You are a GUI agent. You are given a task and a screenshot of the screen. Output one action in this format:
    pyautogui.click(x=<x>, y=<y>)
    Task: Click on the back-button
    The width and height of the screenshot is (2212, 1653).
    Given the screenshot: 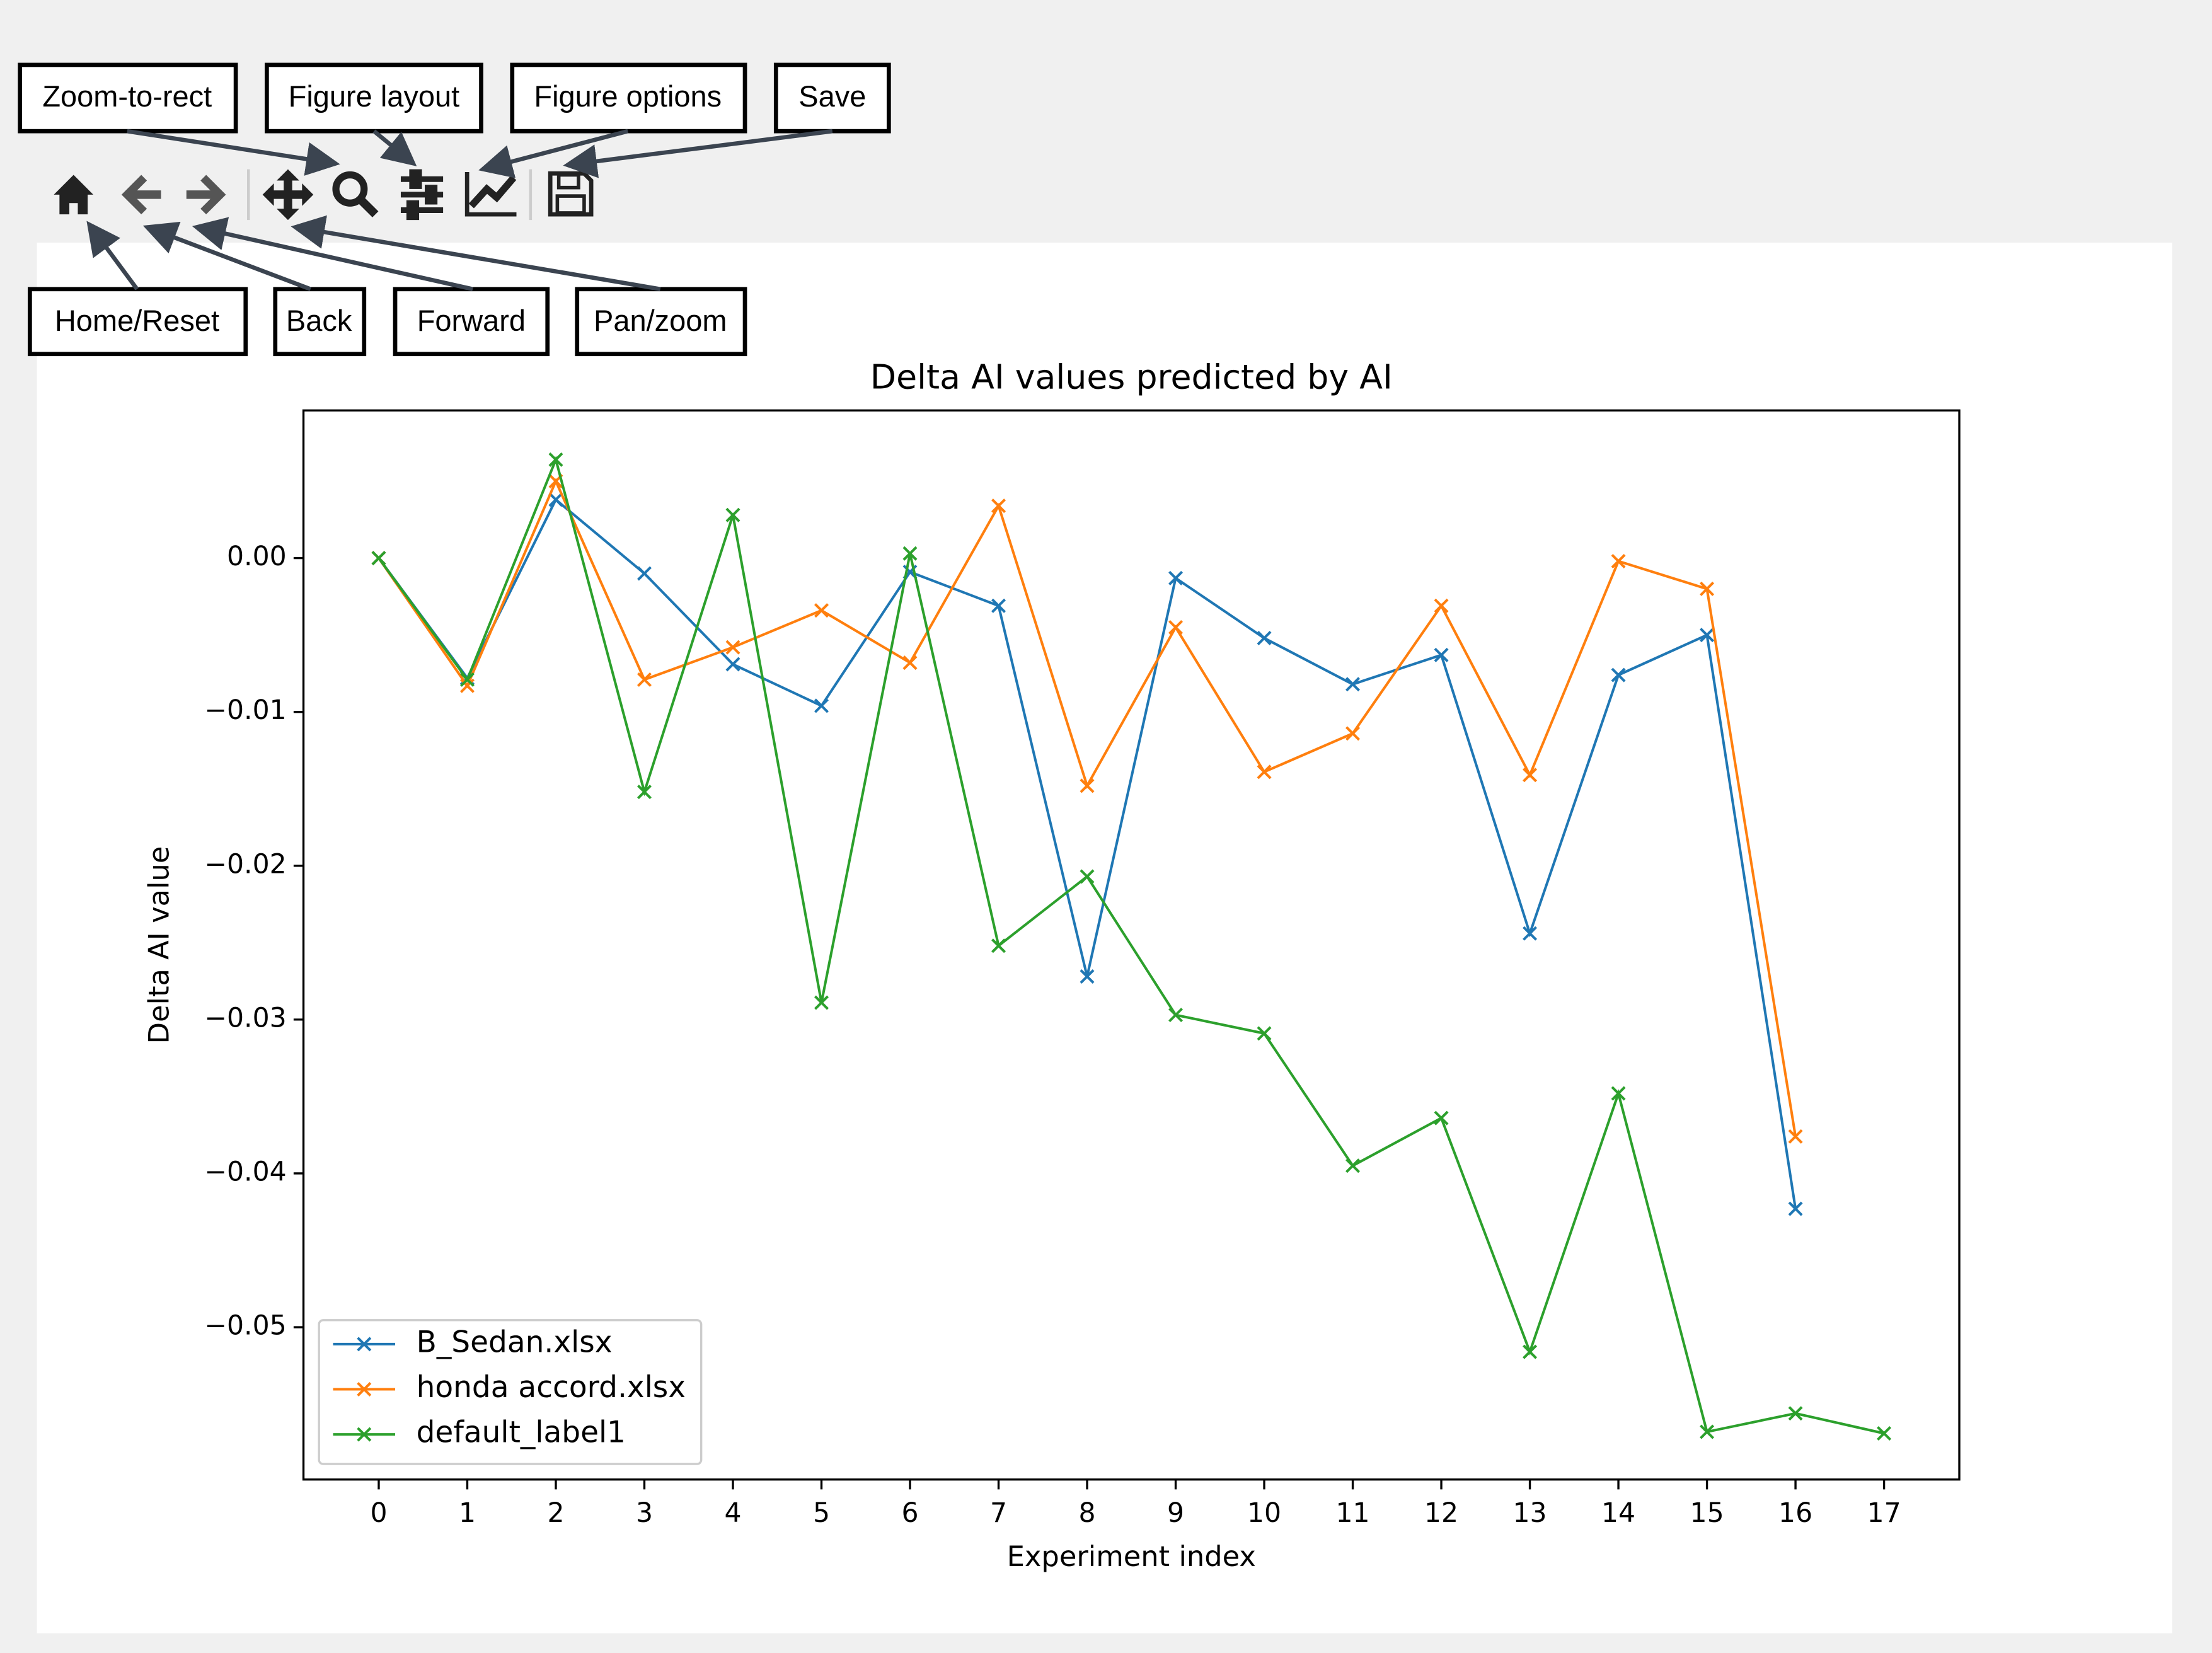 What is the action you would take?
    pyautogui.click(x=141, y=195)
    